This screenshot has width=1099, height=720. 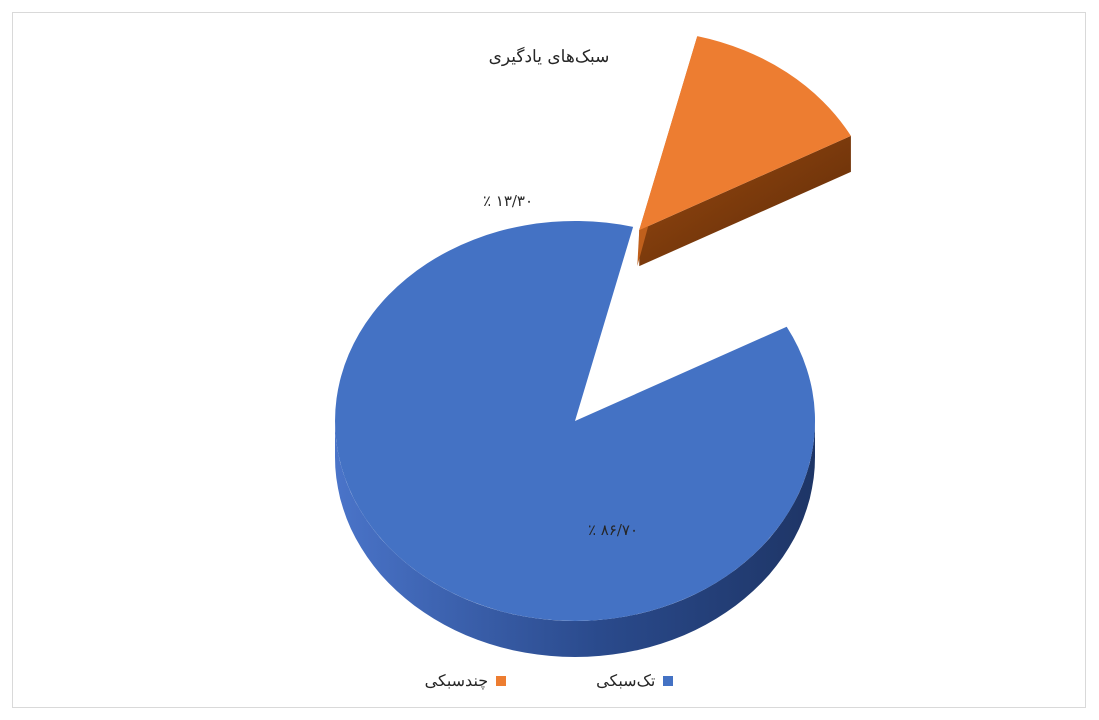 I want to click on data-label-single-style: ٪ ۸۶/۷۰, so click(x=613, y=530).